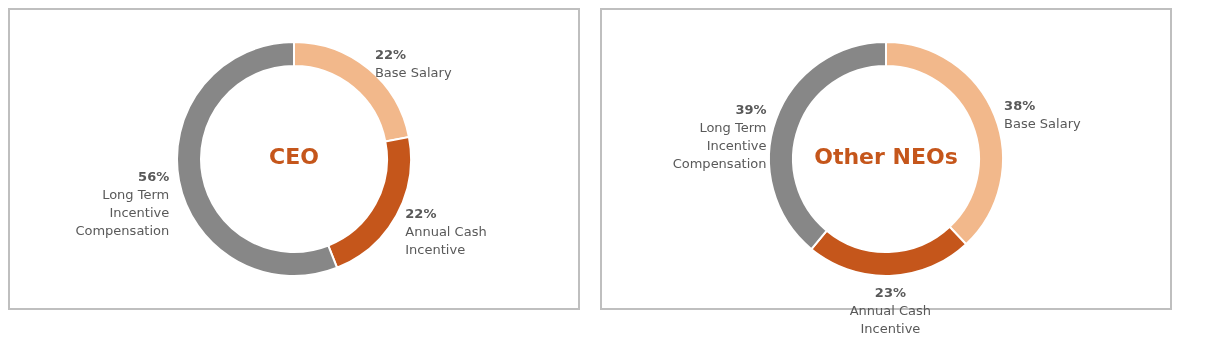  Describe the element at coordinates (886, 156) in the screenshot. I see `text: Other NEOs` at that location.